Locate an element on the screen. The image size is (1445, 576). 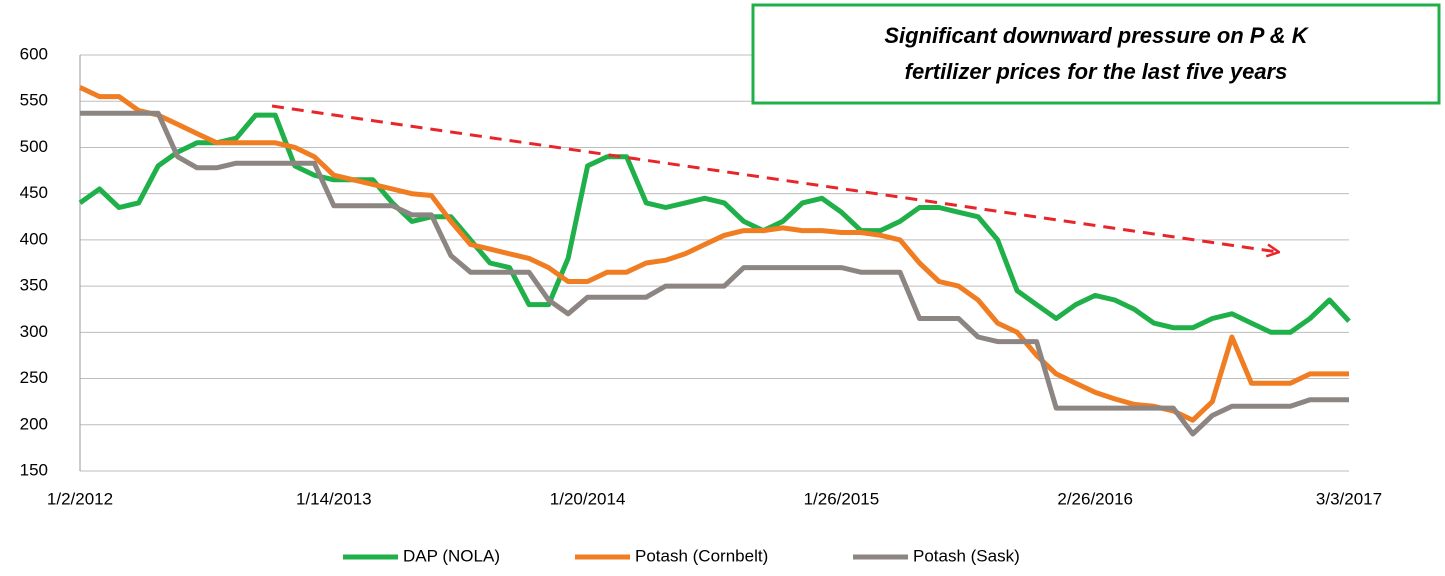
x-tick-label: 1/14/2013 is located at coordinates (334, 498).